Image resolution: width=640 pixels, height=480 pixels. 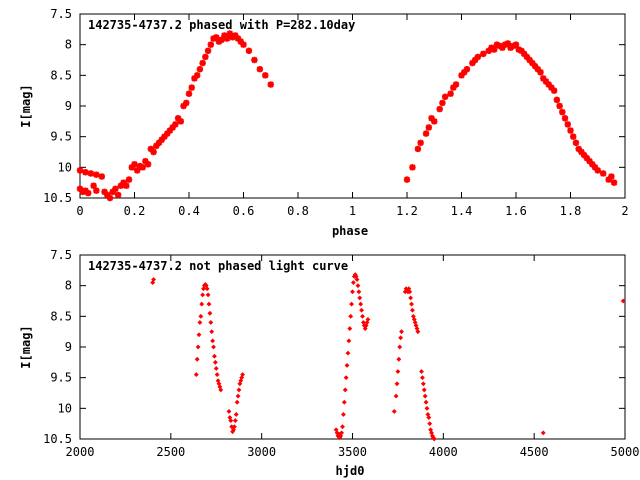 I want to click on x-tick-label: 0.4, so click(x=189, y=211).